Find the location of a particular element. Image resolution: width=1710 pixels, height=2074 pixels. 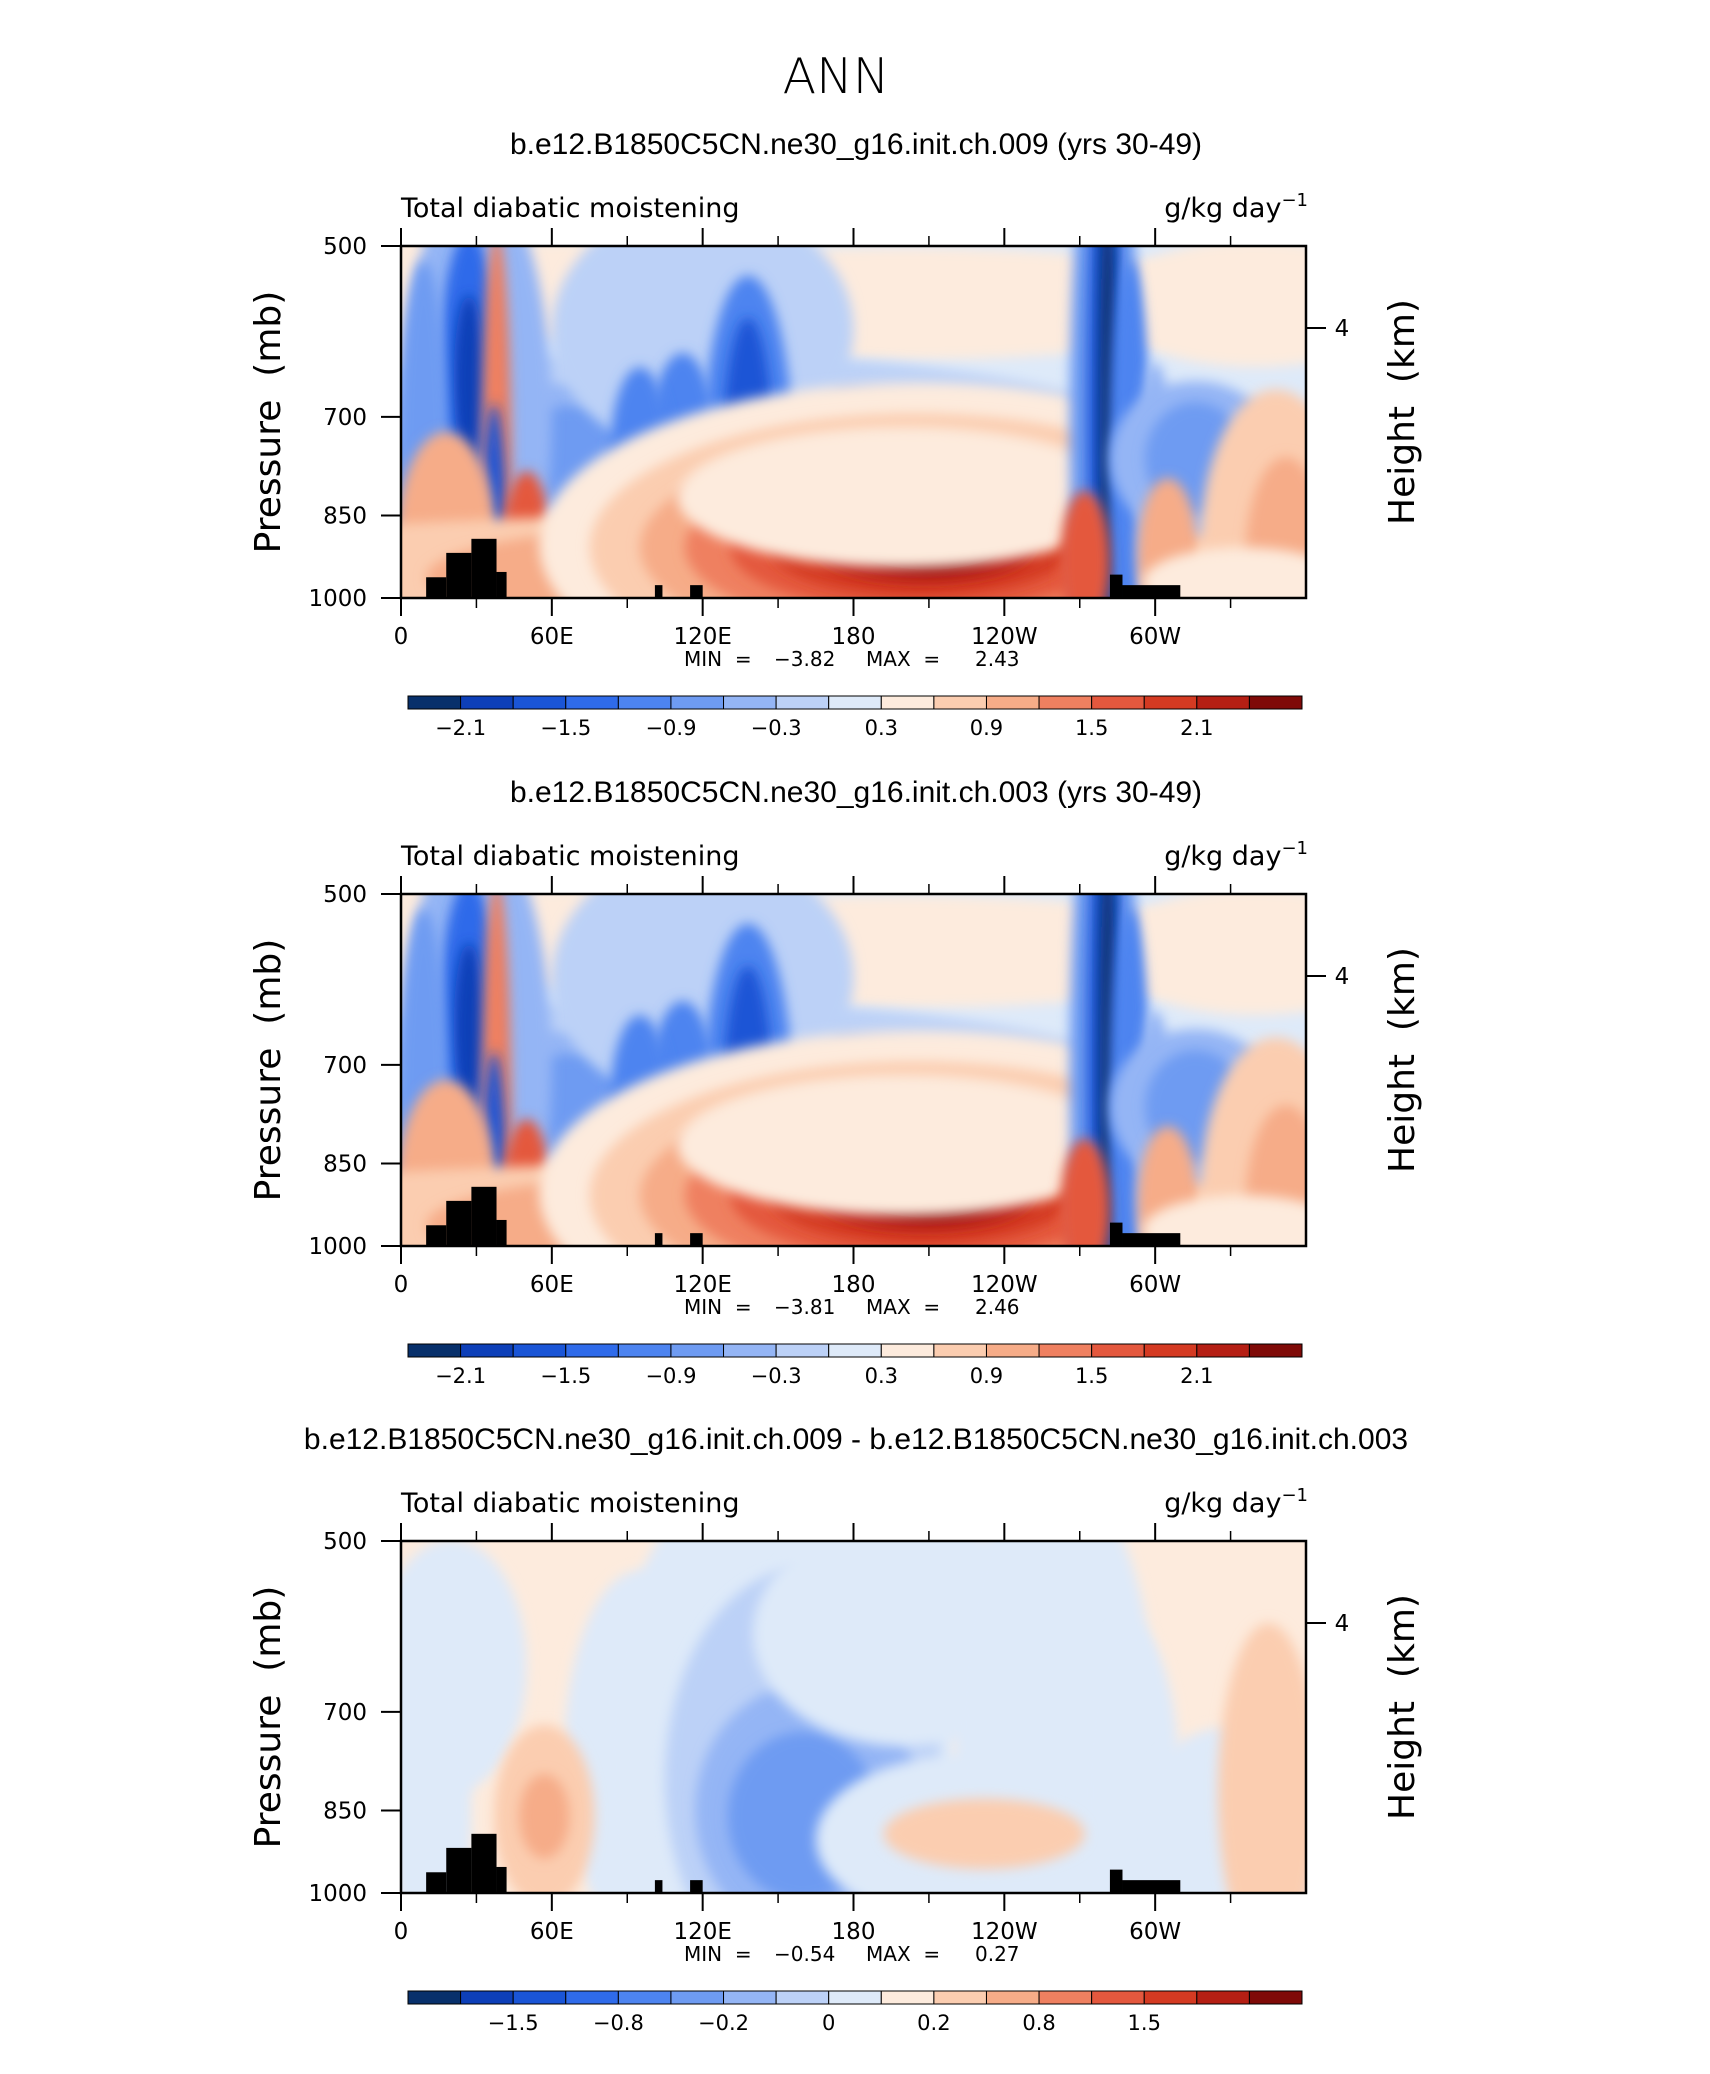

colorbar-label: 0.3 is located at coordinates (881, 728).